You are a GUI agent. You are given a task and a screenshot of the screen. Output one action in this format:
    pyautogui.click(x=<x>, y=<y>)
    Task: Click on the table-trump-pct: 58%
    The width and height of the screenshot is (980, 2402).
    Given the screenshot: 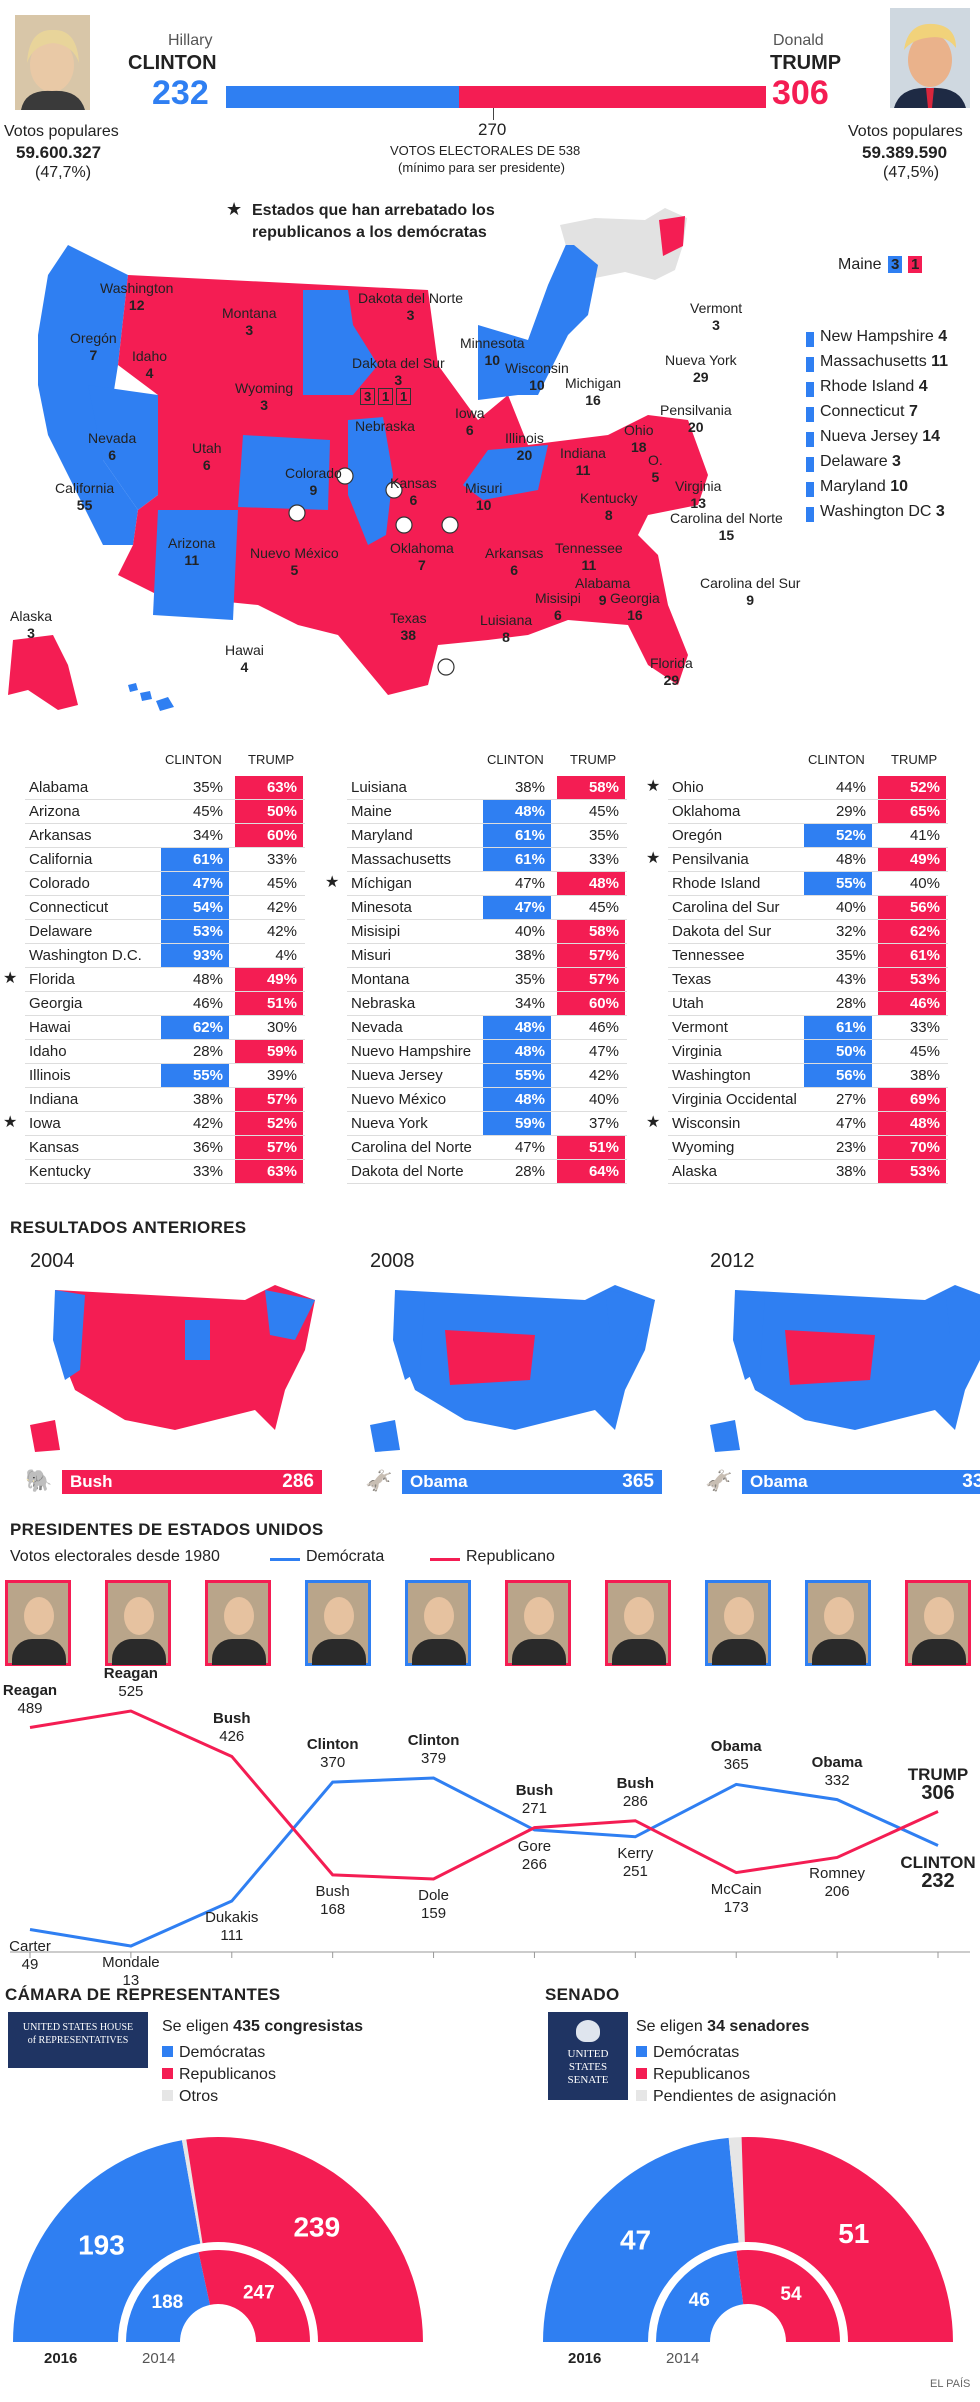 What is the action you would take?
    pyautogui.click(x=591, y=931)
    